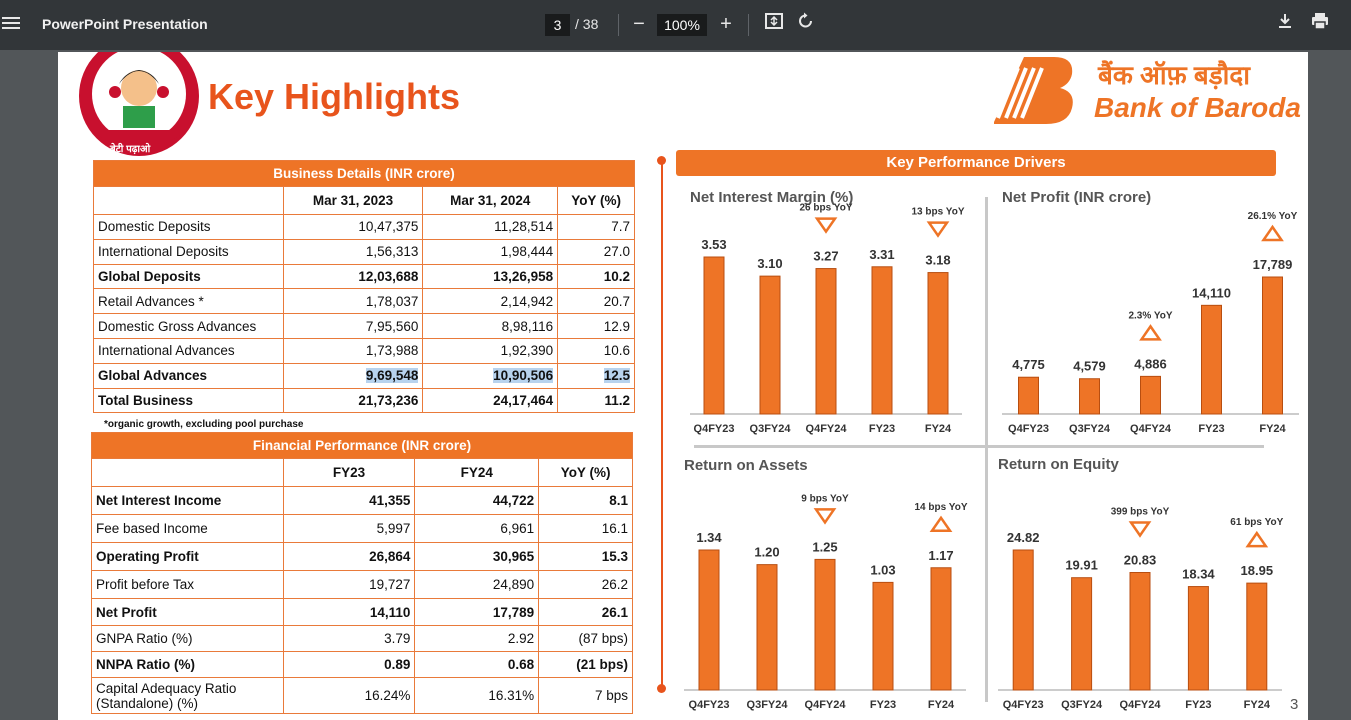 The height and width of the screenshot is (720, 1351). I want to click on pdf-toolbar: PowerPoint Presentation 3 / 38 − 100% +, so click(675, 25).